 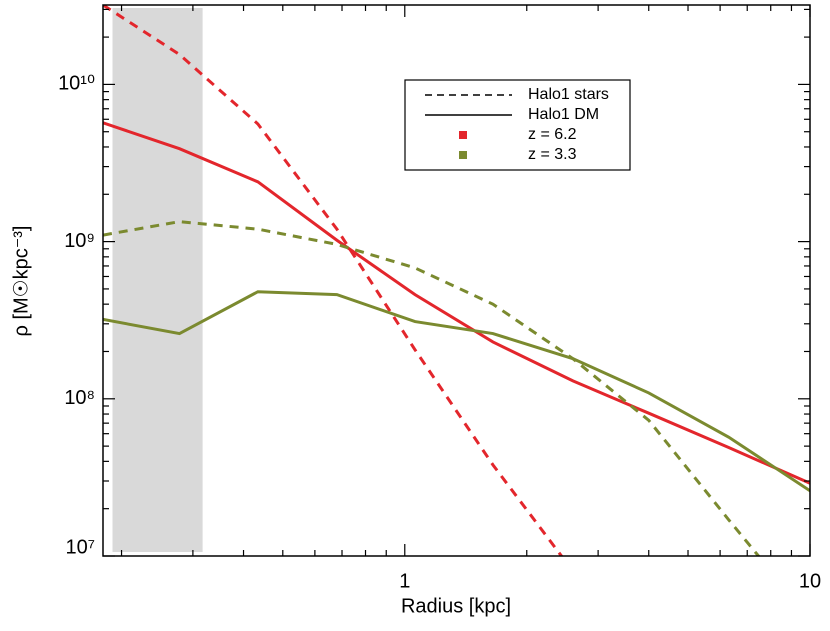 I want to click on legend: Halo1 stars Halo1 DM z = 6.2 z = 3.3, so click(x=517, y=125).